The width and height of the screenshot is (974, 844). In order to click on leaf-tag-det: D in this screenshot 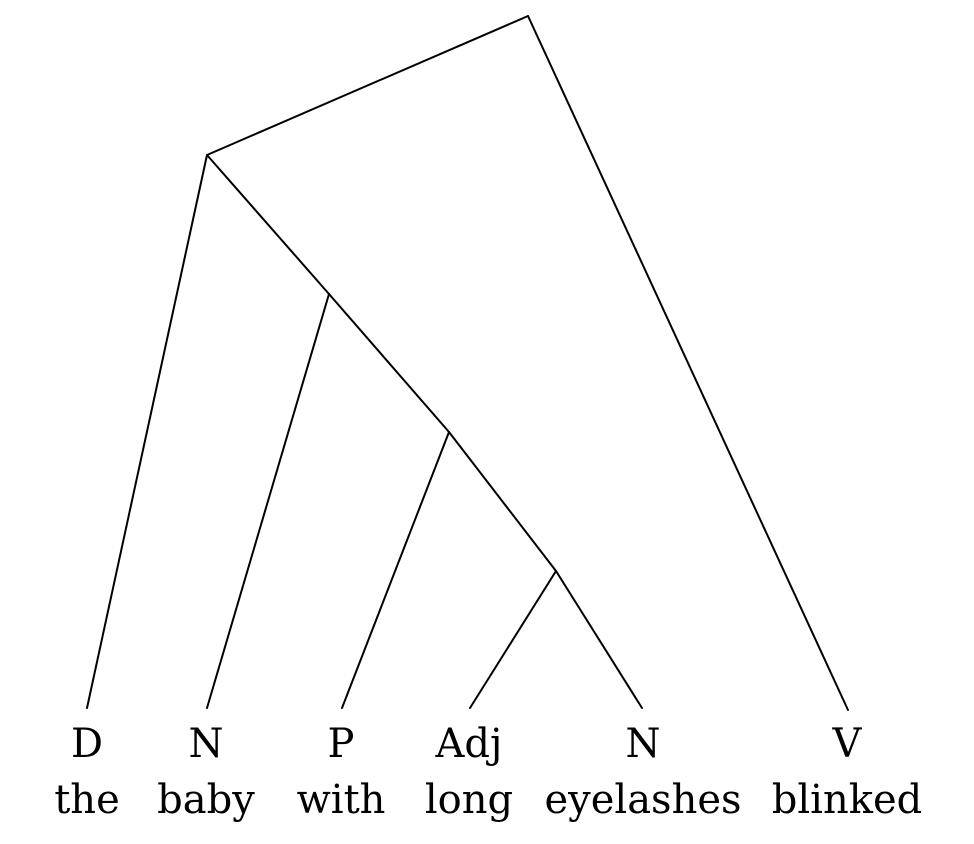, I will do `click(87, 744)`.